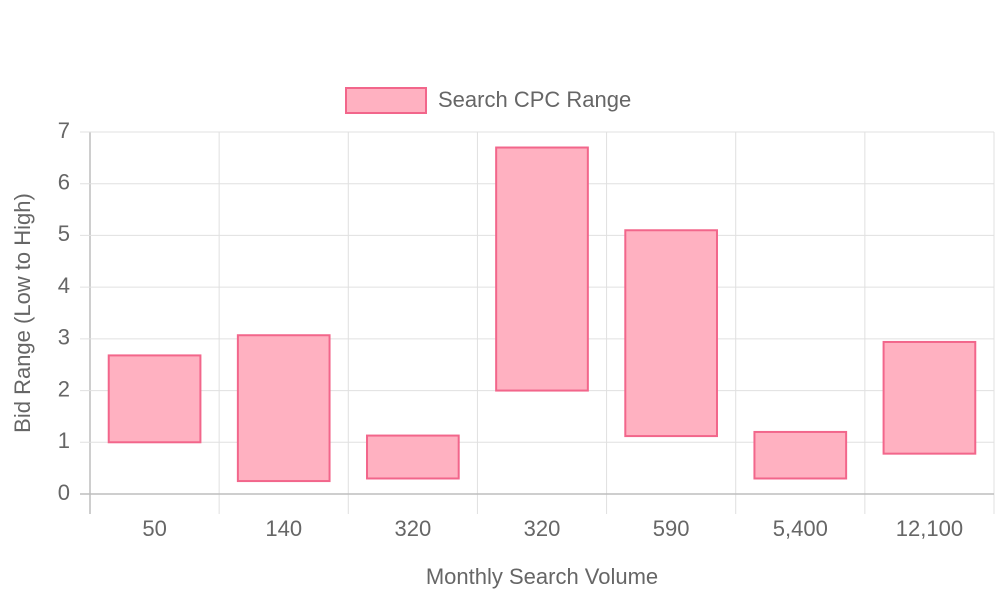 The width and height of the screenshot is (1000, 605). Describe the element at coordinates (64, 337) in the screenshot. I see `y-tick-label: 3` at that location.